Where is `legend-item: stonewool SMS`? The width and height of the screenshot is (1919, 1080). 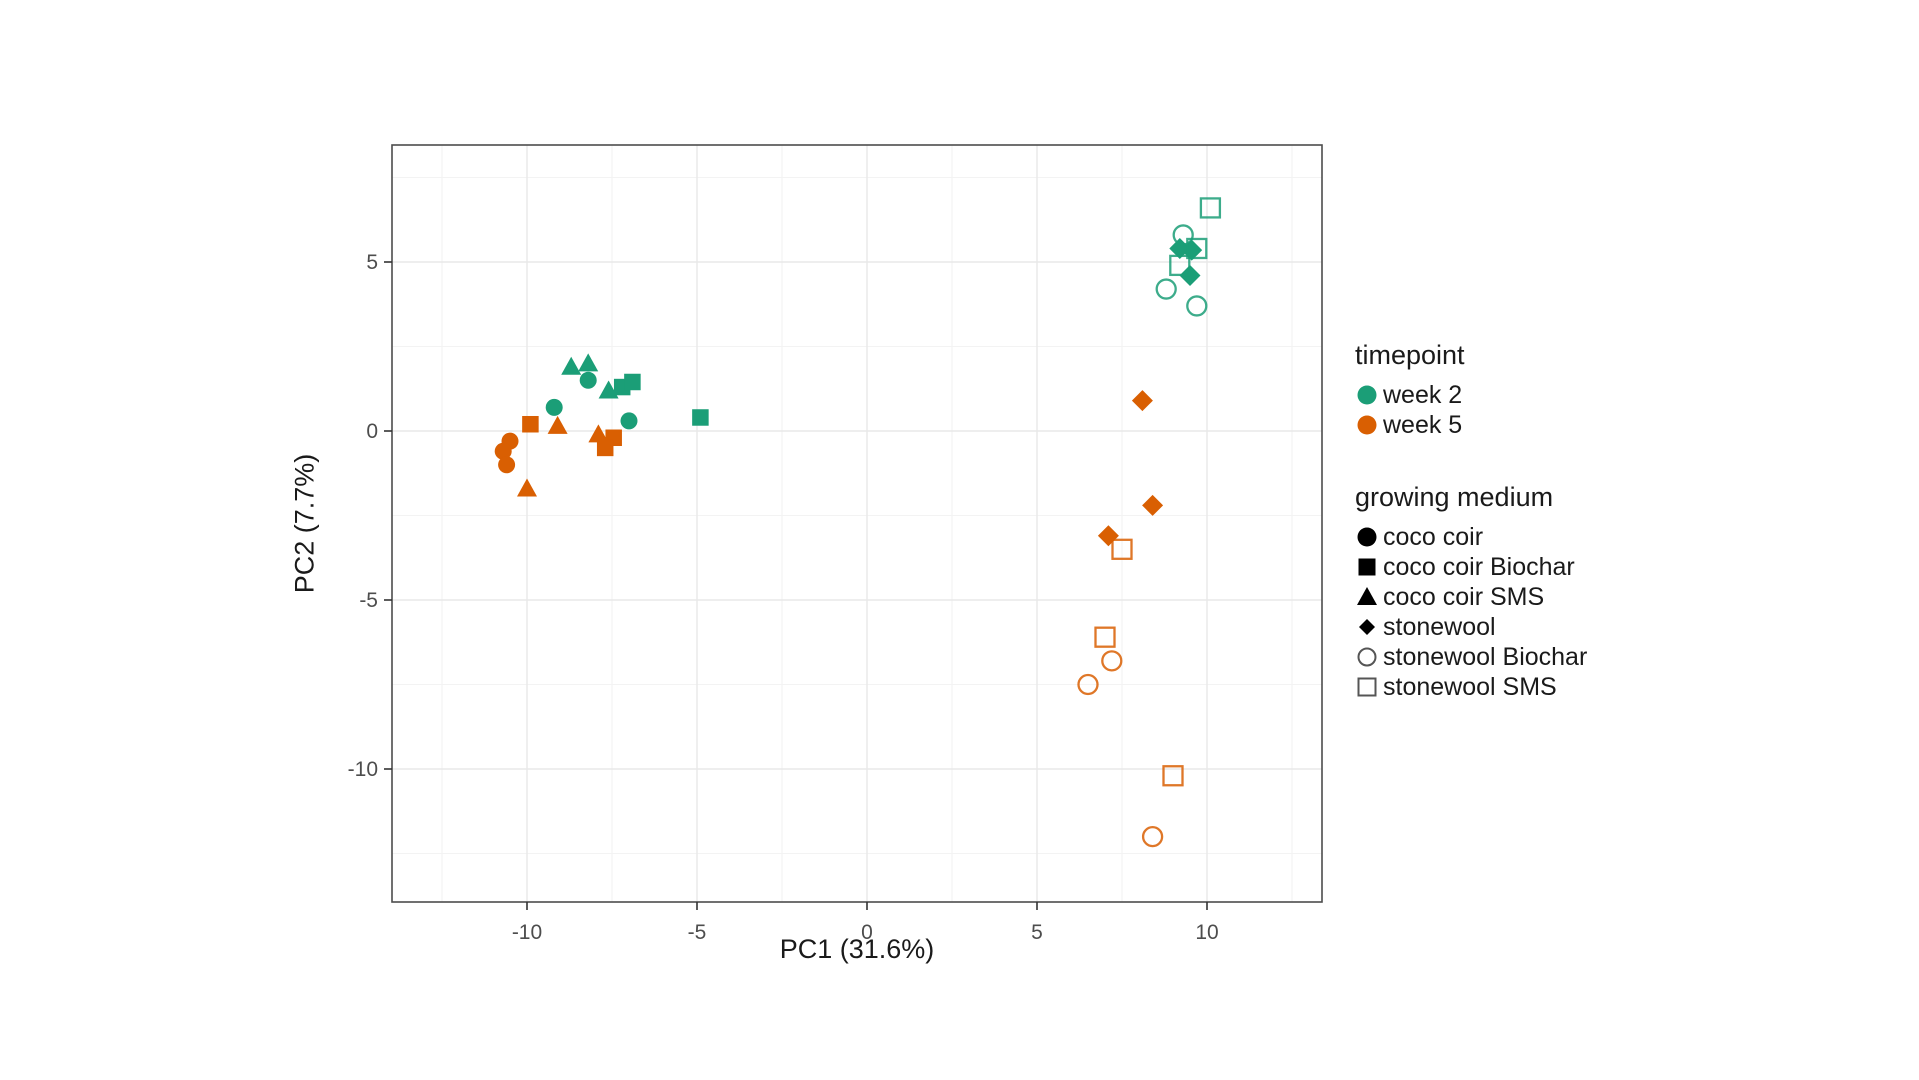 legend-item: stonewool SMS is located at coordinates (1471, 687).